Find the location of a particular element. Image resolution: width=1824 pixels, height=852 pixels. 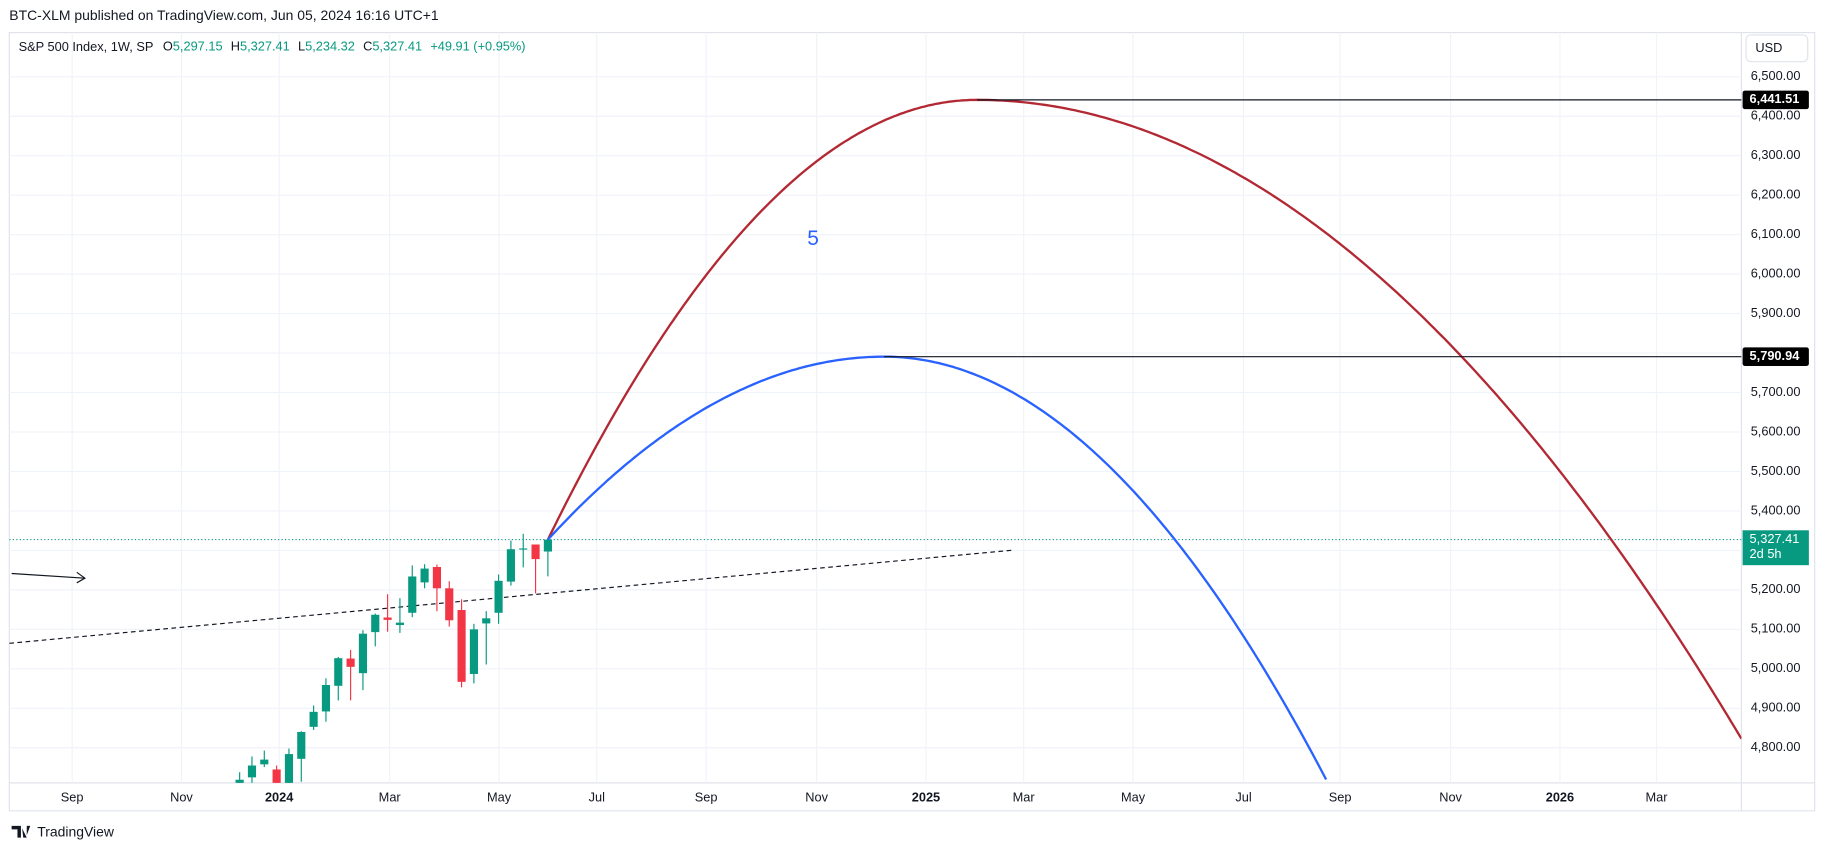

legend-label: C is located at coordinates (367, 46).